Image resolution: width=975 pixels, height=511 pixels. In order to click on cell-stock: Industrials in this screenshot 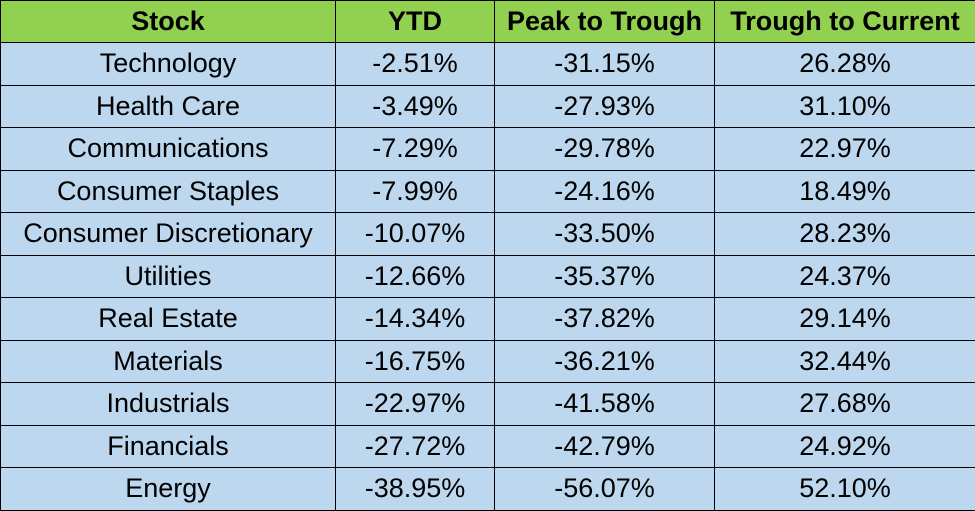, I will do `click(168, 404)`.